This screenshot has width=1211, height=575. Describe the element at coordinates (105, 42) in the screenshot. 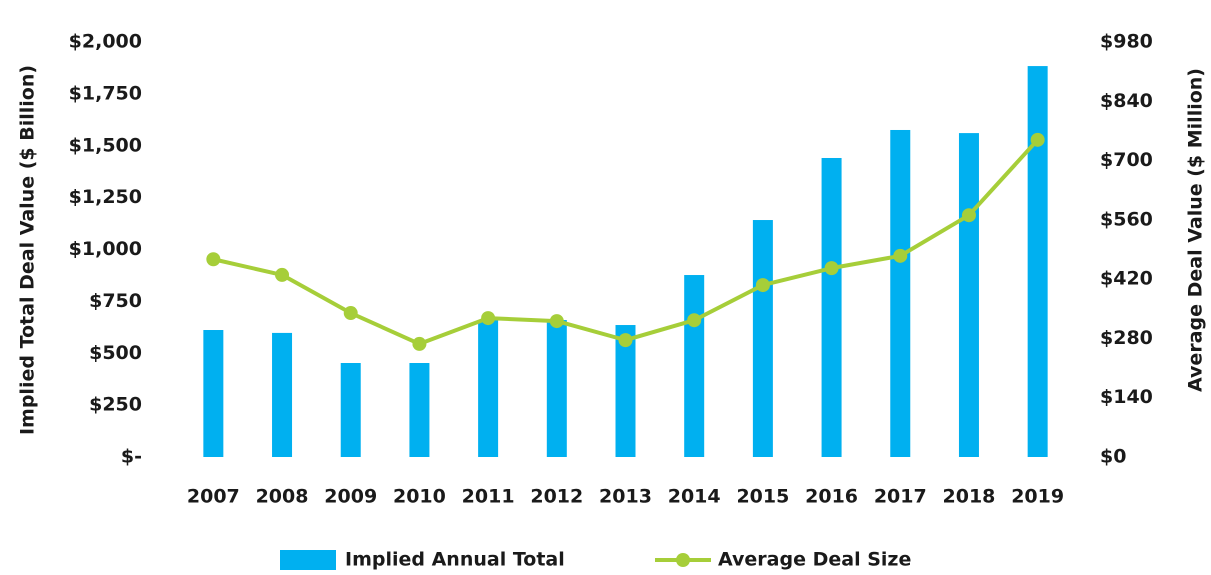

I see `y-tick-label: $2,000` at that location.